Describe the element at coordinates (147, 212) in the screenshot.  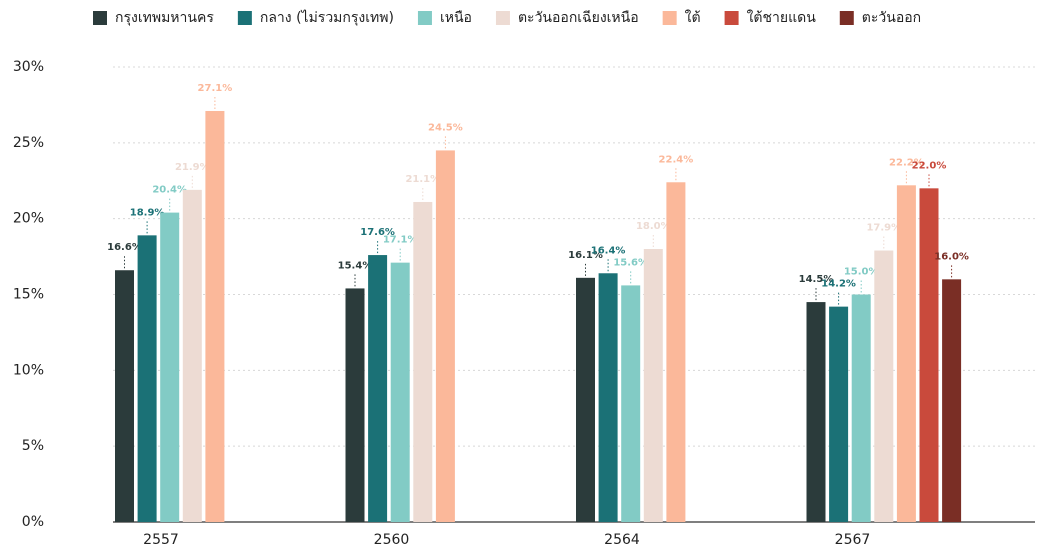
I see `value-label: 18.9%` at that location.